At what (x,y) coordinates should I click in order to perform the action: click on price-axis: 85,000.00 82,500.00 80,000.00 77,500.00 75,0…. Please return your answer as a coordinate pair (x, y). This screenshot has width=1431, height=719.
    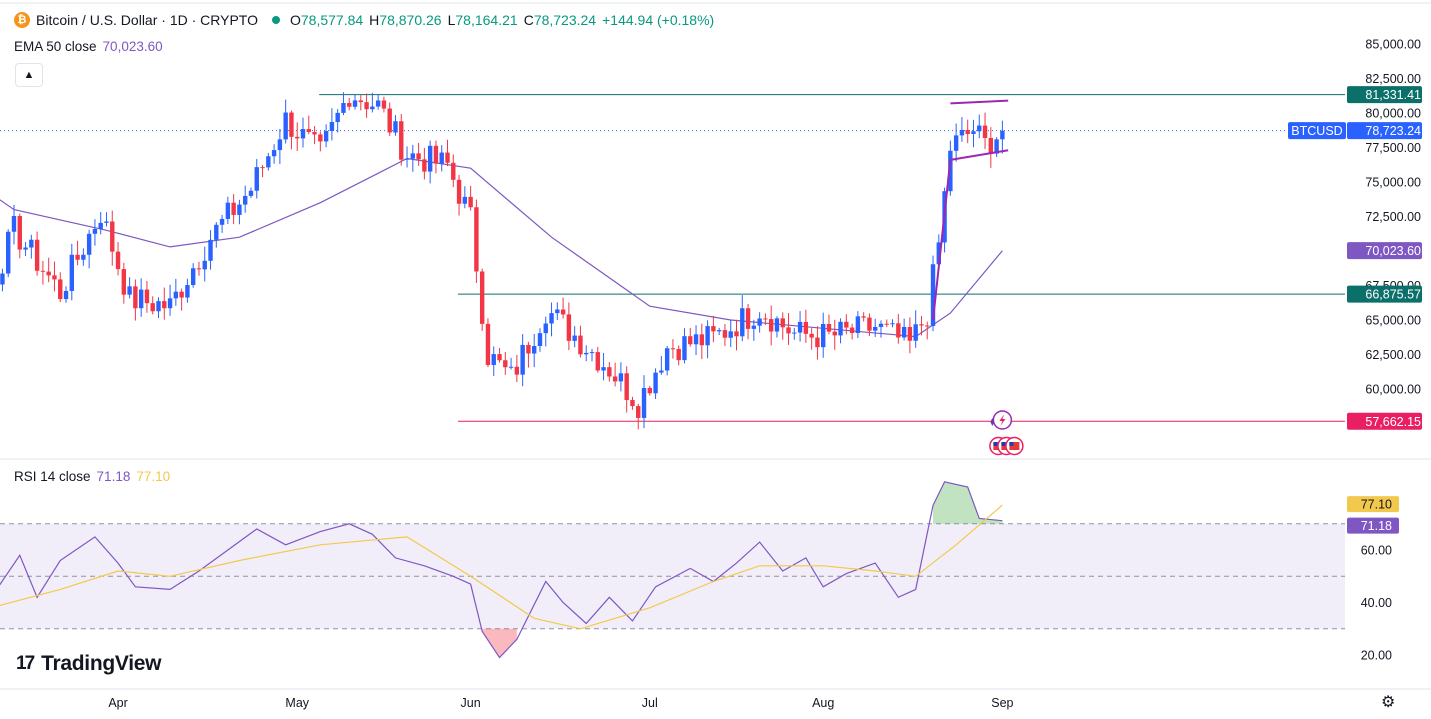
    Looking at the image, I should click on (1355, 234).